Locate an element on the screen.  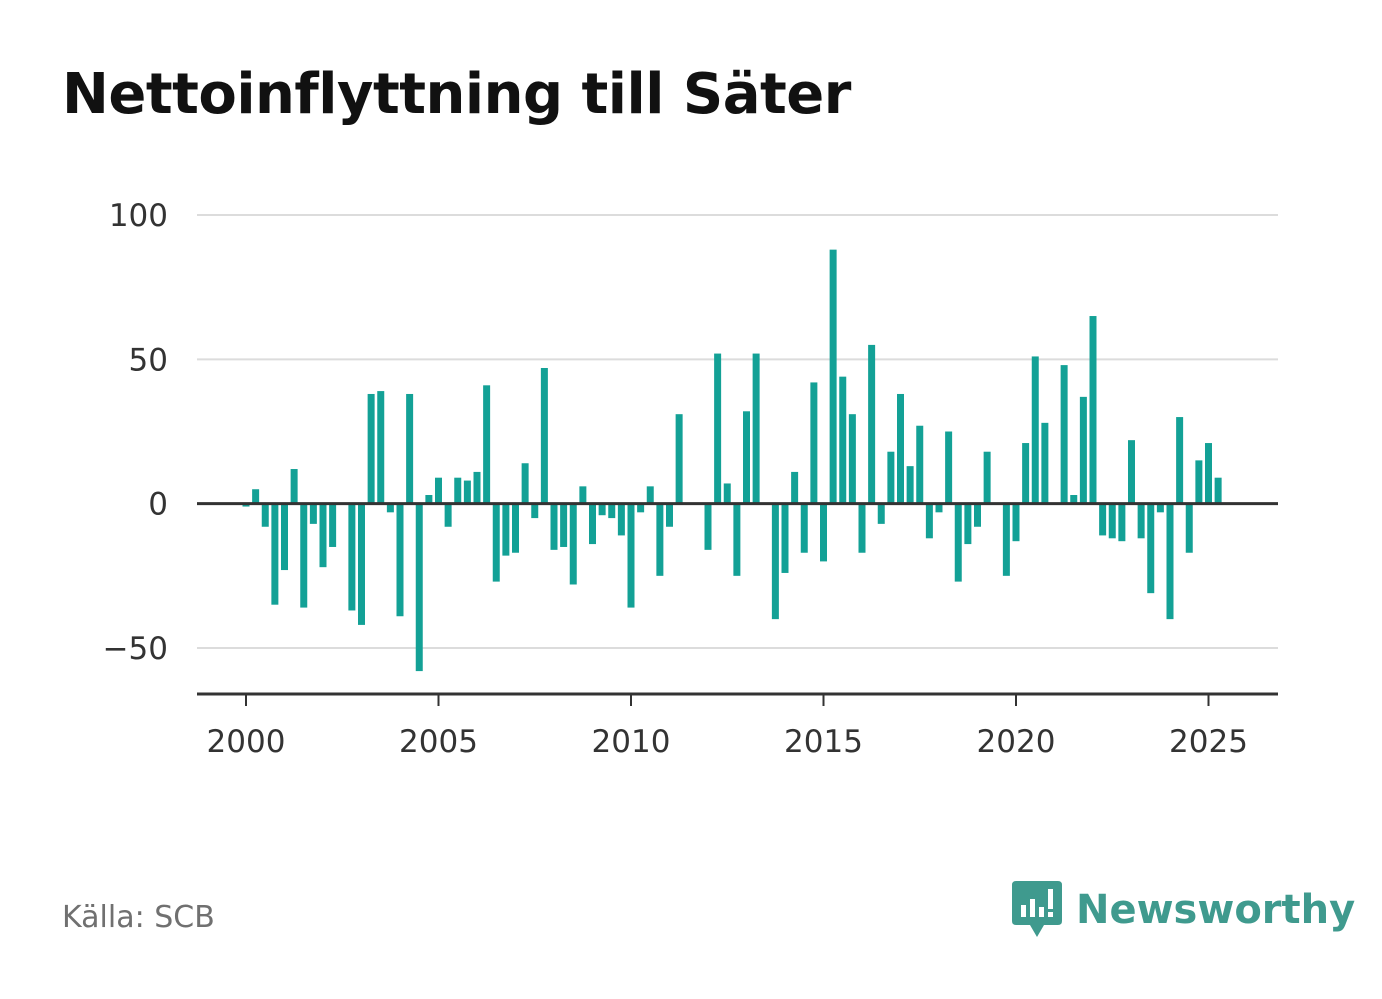
chart-title: Nettoinflyttning till Säter is located at coordinates (456, 94).